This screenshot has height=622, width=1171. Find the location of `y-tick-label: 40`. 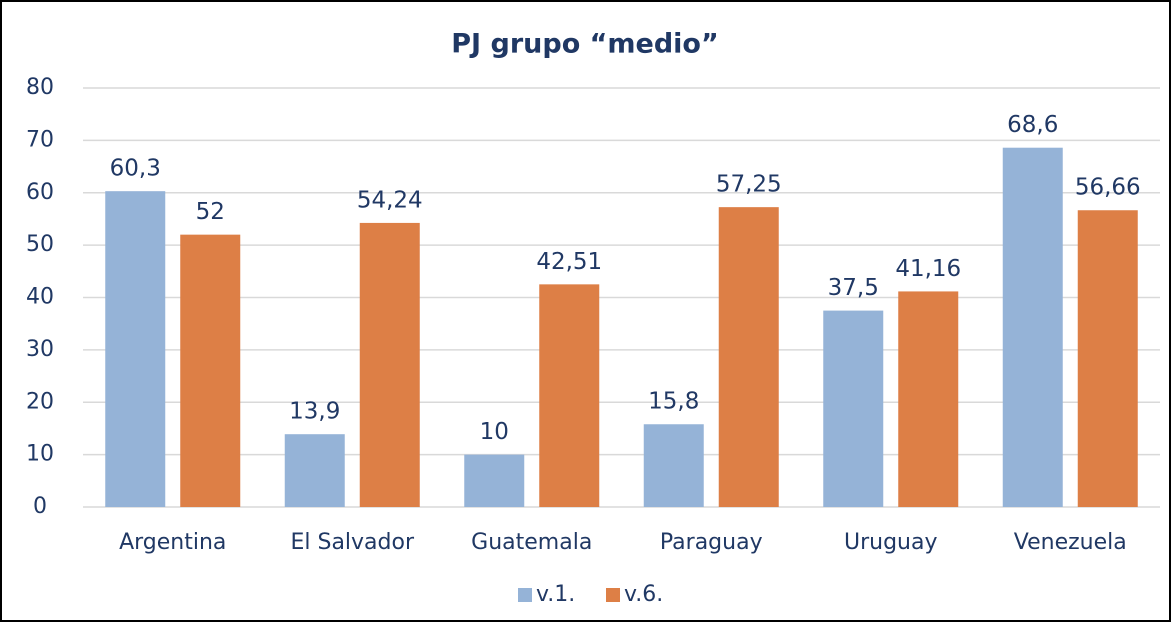

y-tick-label: 40 is located at coordinates (40, 297).